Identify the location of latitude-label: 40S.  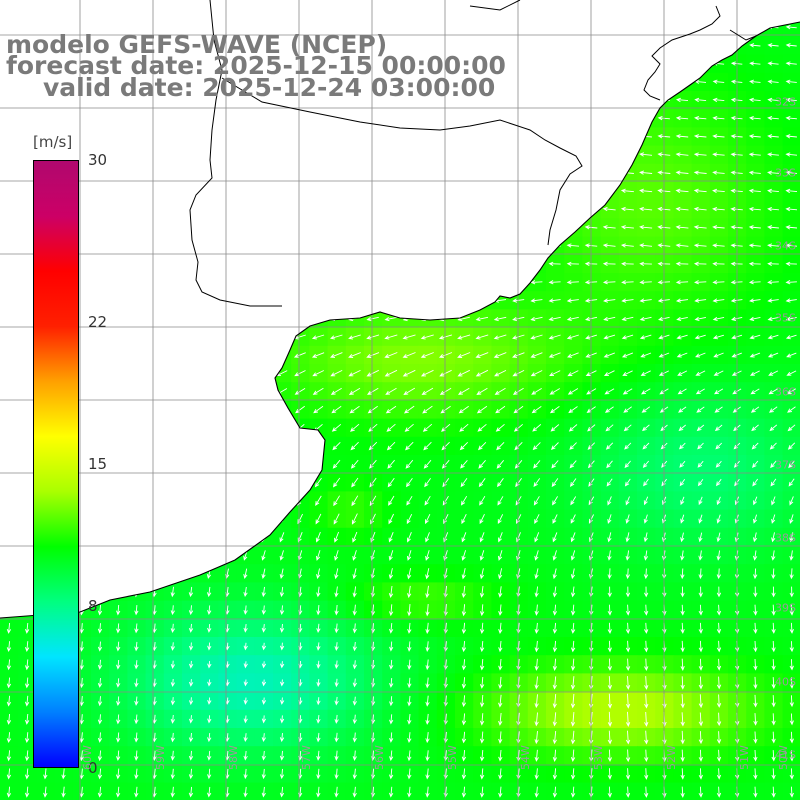
(785, 682).